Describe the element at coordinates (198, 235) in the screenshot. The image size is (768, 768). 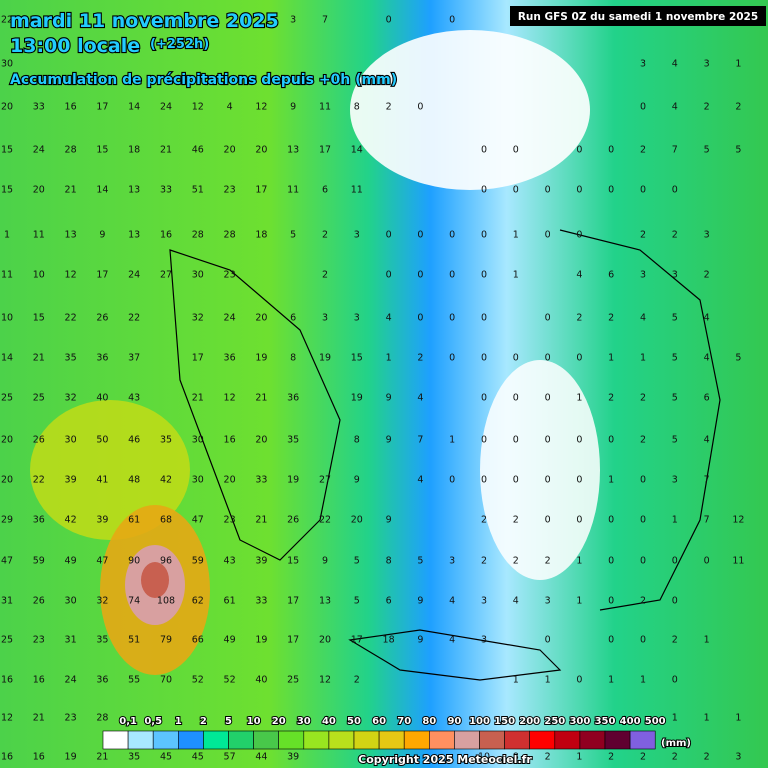
I see `grid-value: 28` at that location.